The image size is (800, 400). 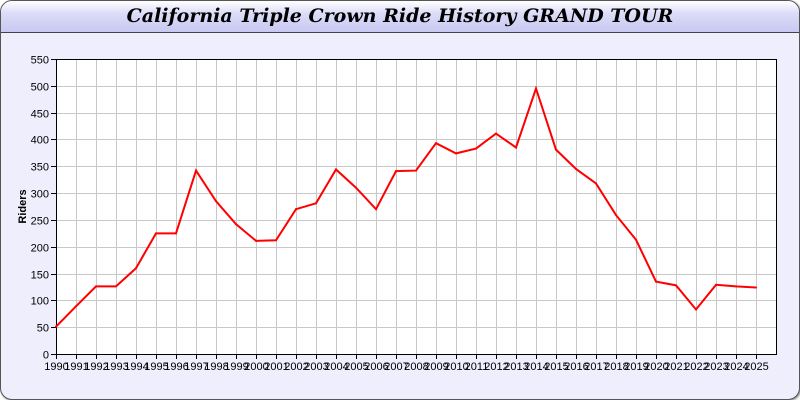 I want to click on y-tick-label: 200, so click(x=40, y=249).